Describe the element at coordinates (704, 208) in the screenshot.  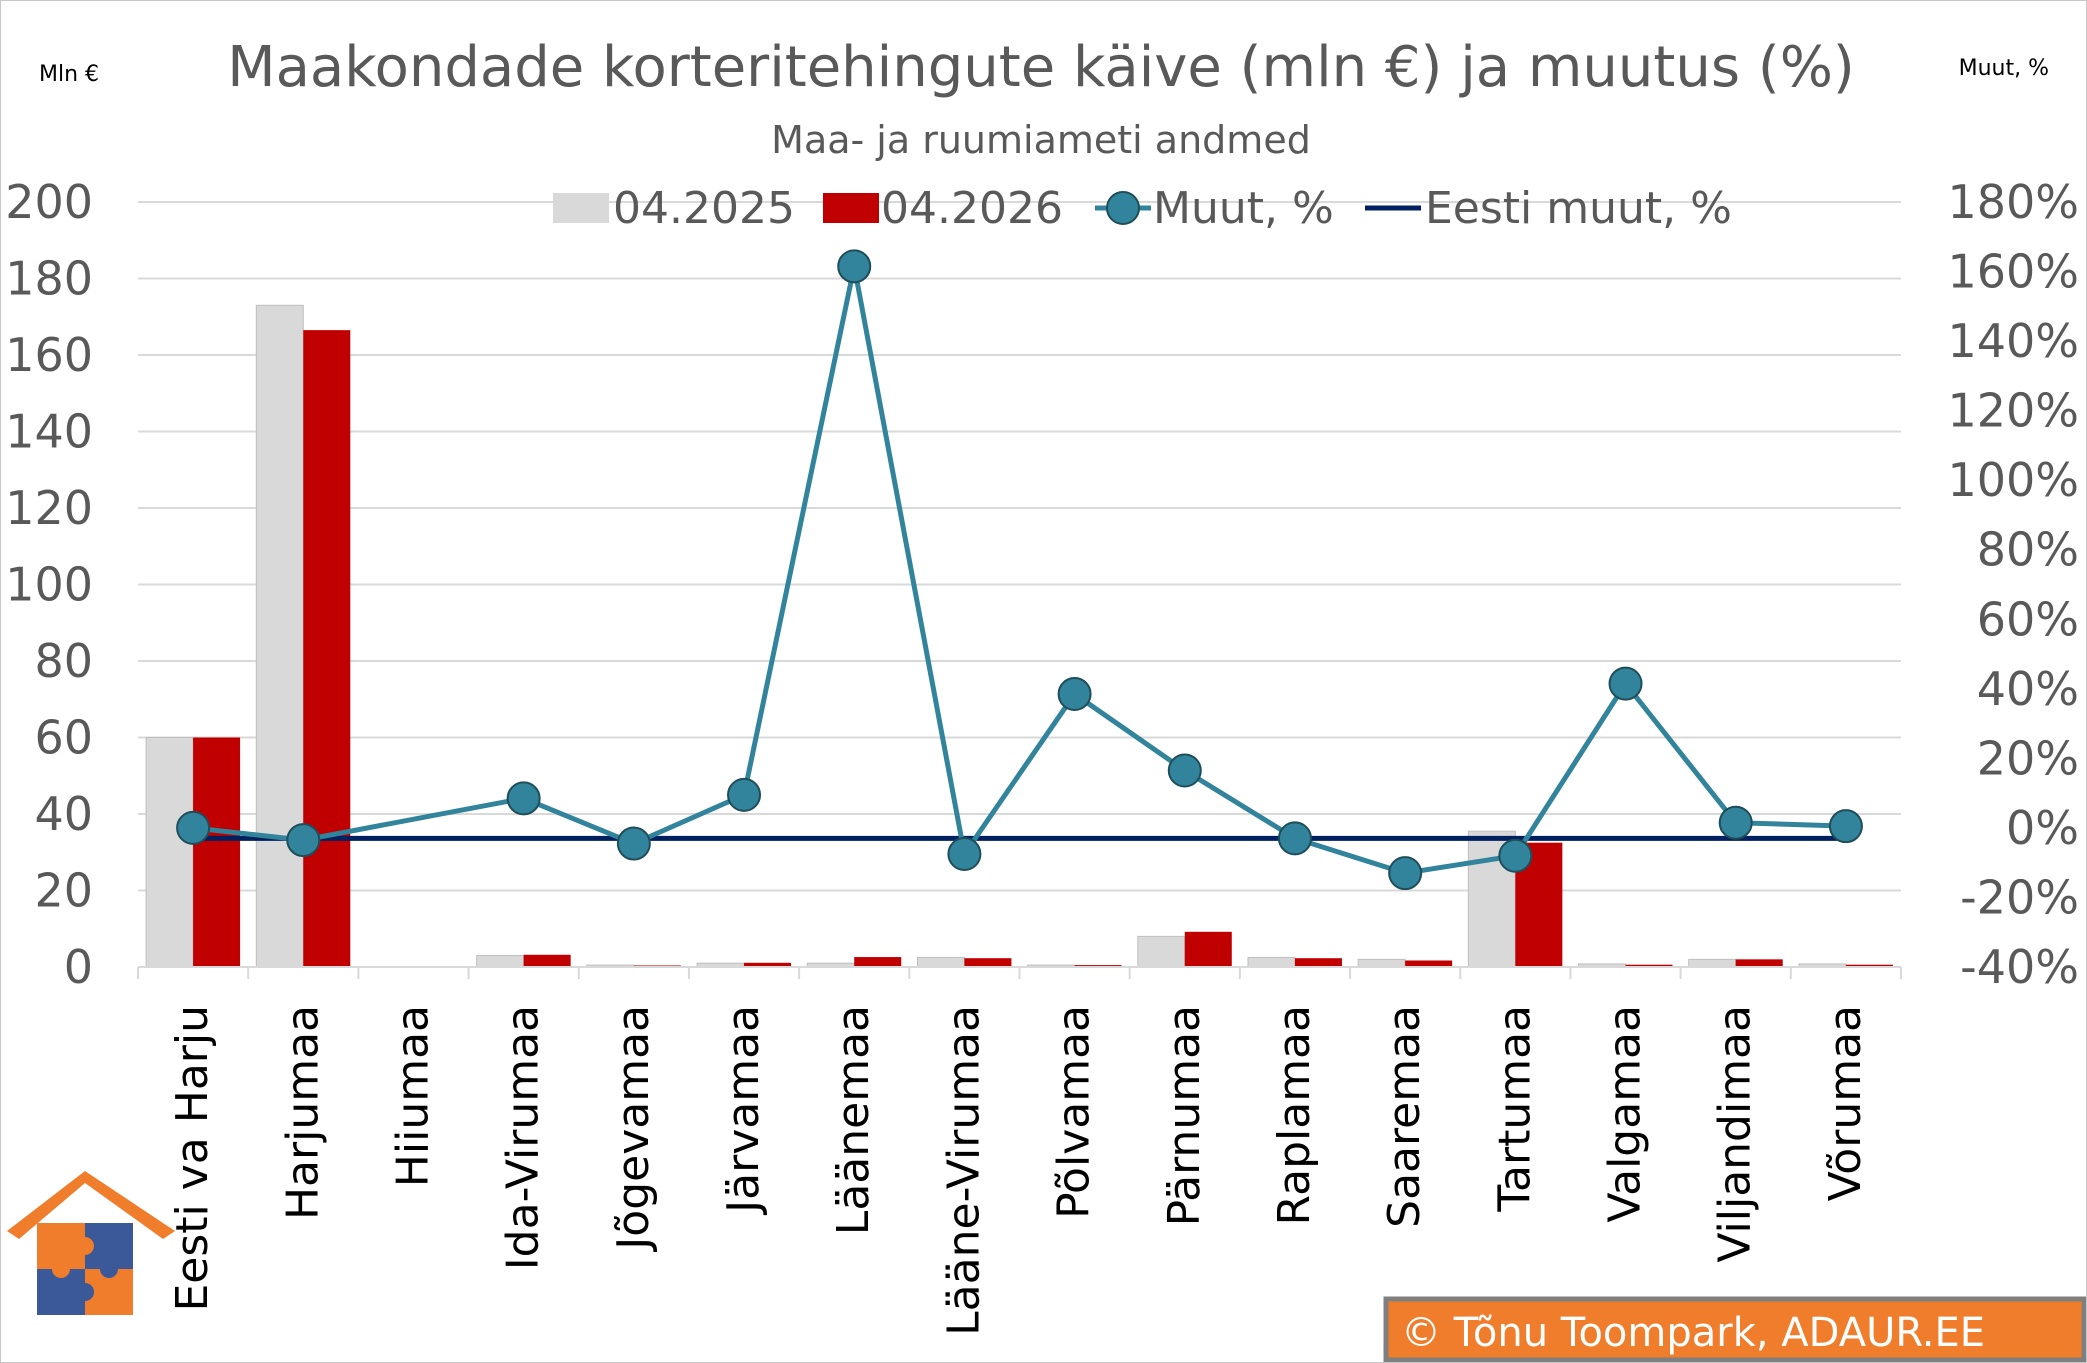
I see `legend-label-2025: 04.2025` at that location.